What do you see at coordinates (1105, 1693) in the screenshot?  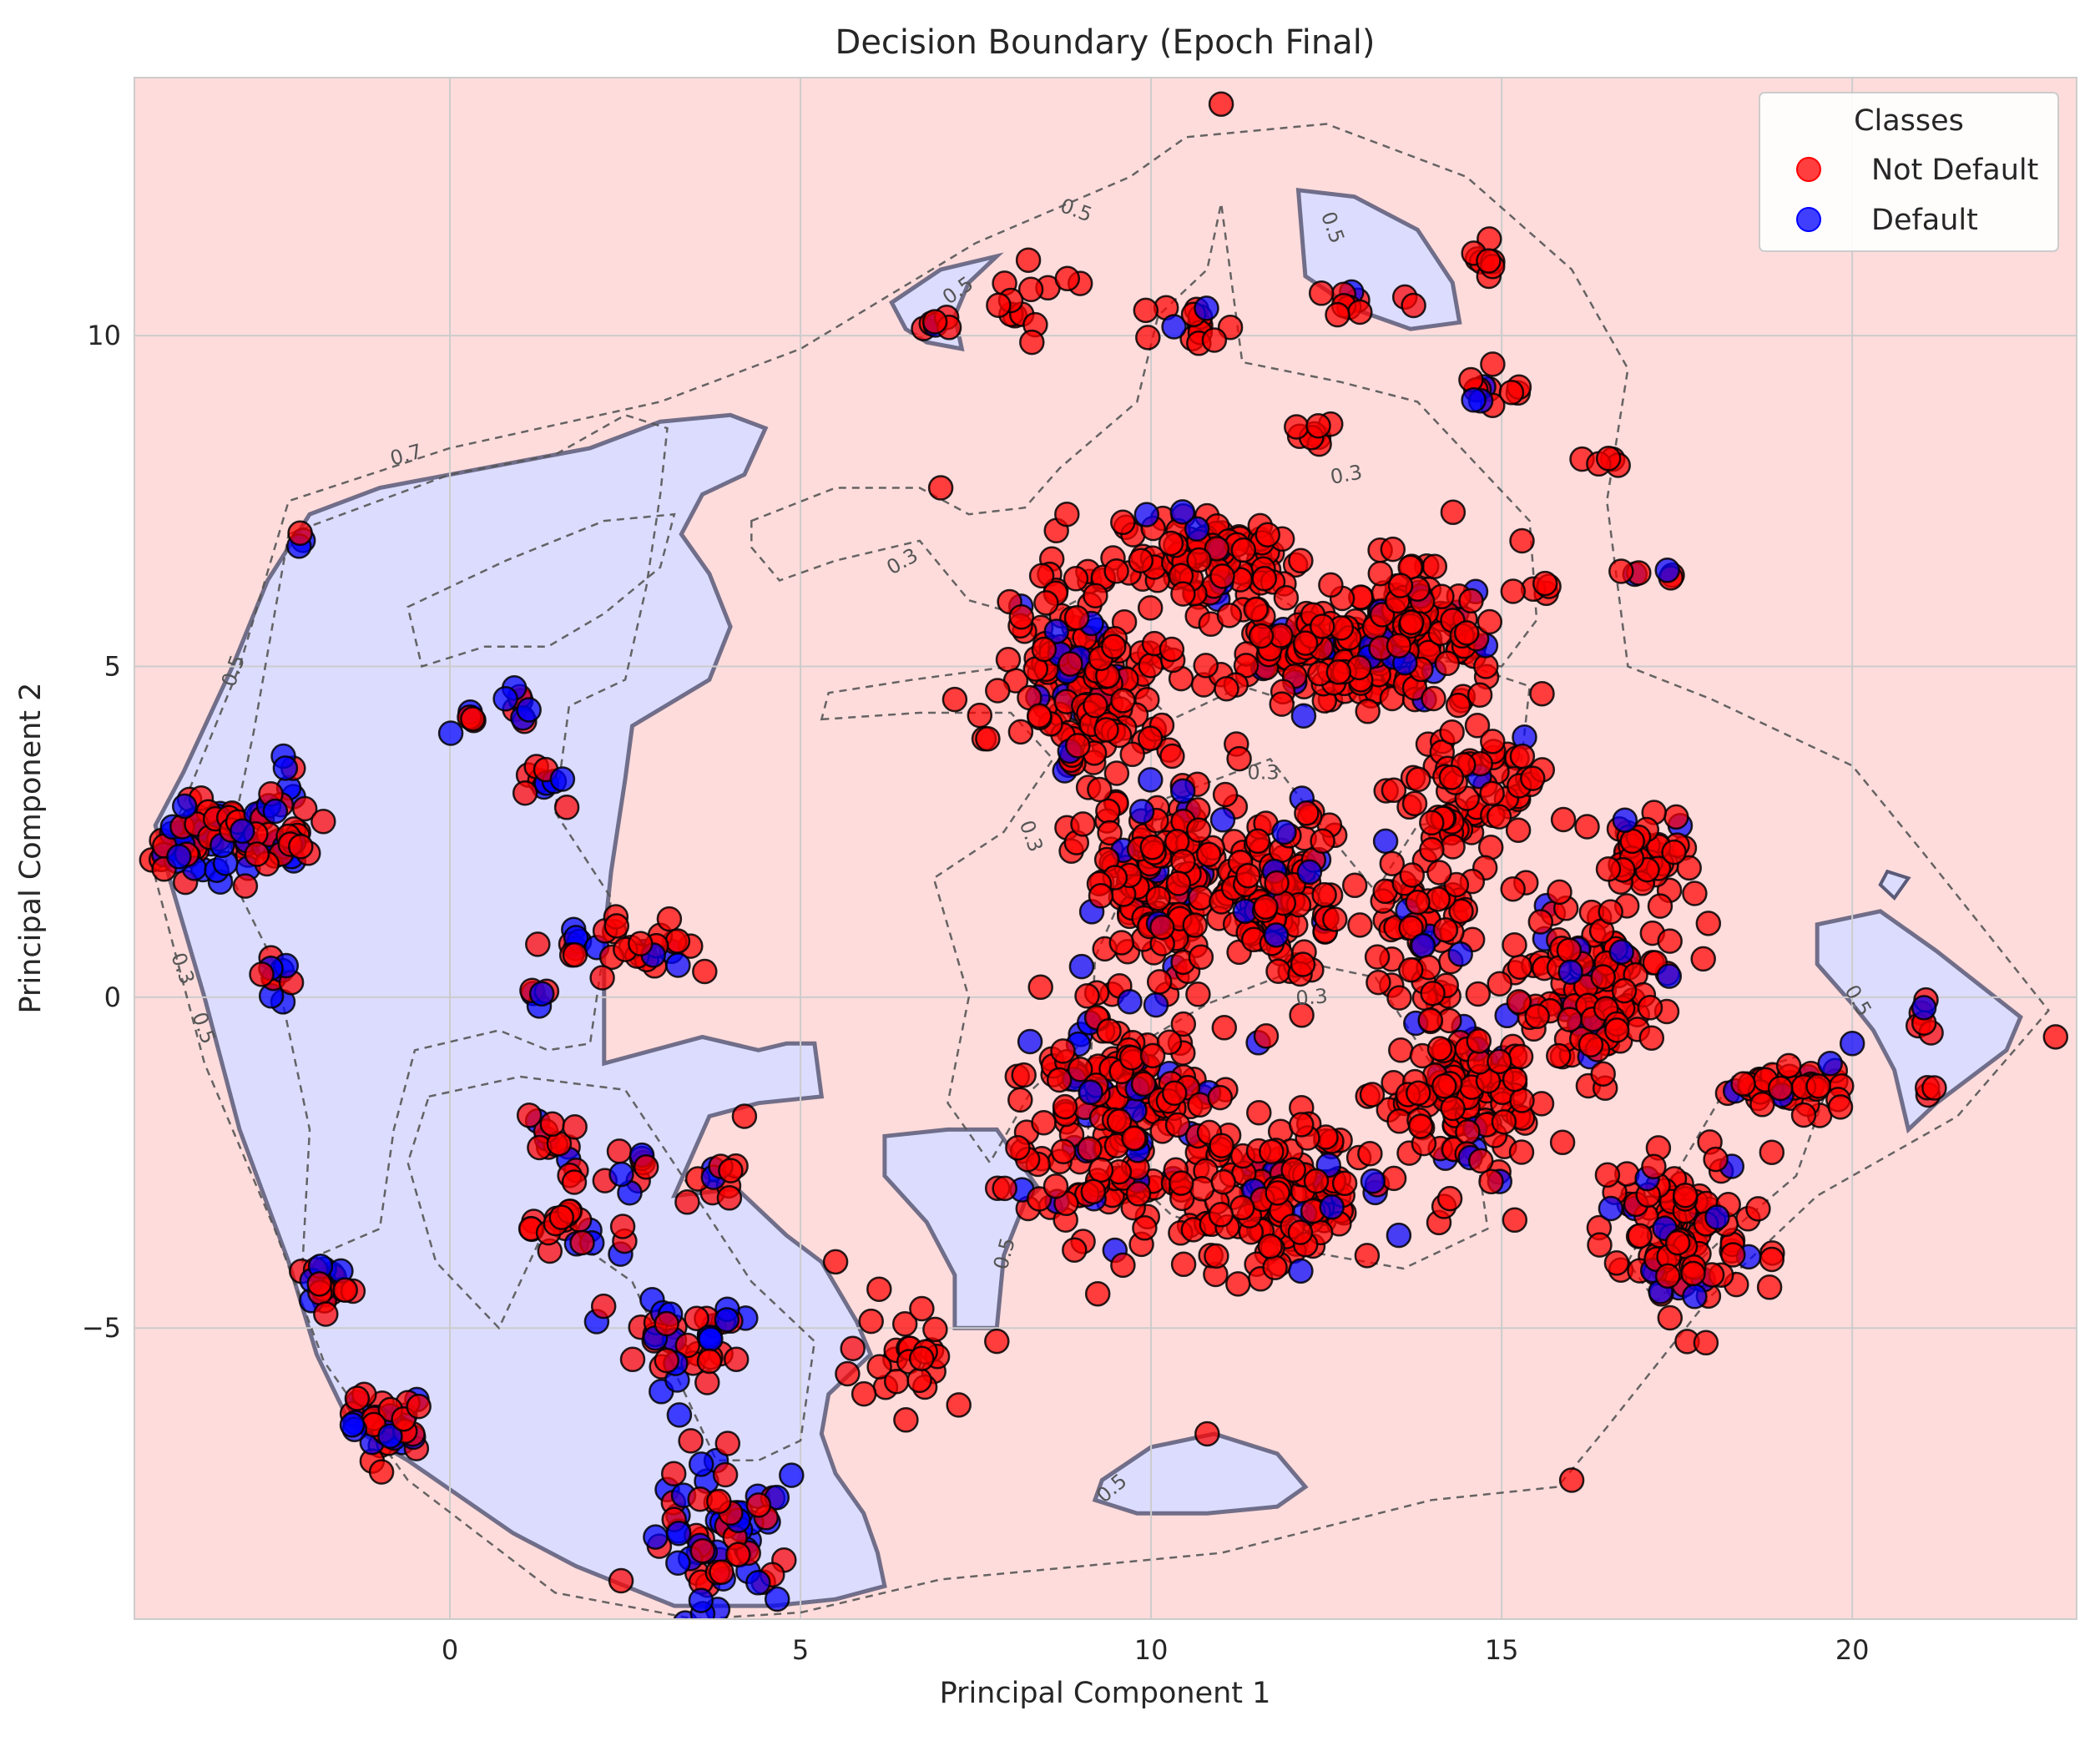 I see `x-axis-label: Principal Component 1` at bounding box center [1105, 1693].